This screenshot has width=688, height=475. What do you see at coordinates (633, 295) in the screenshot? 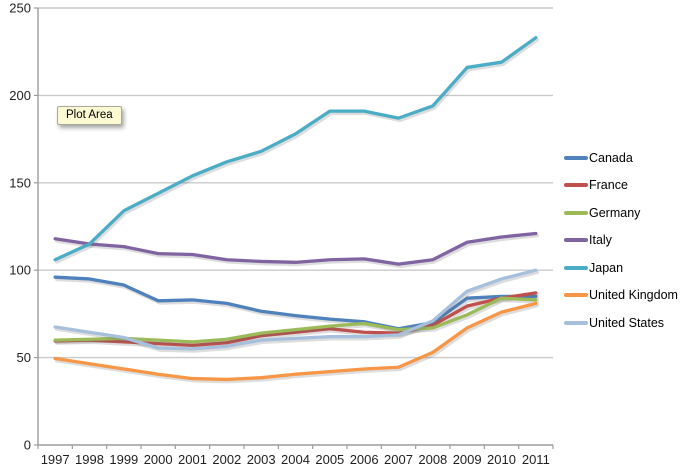
I see `legend-label-united-kingdom: United Kingdom` at bounding box center [633, 295].